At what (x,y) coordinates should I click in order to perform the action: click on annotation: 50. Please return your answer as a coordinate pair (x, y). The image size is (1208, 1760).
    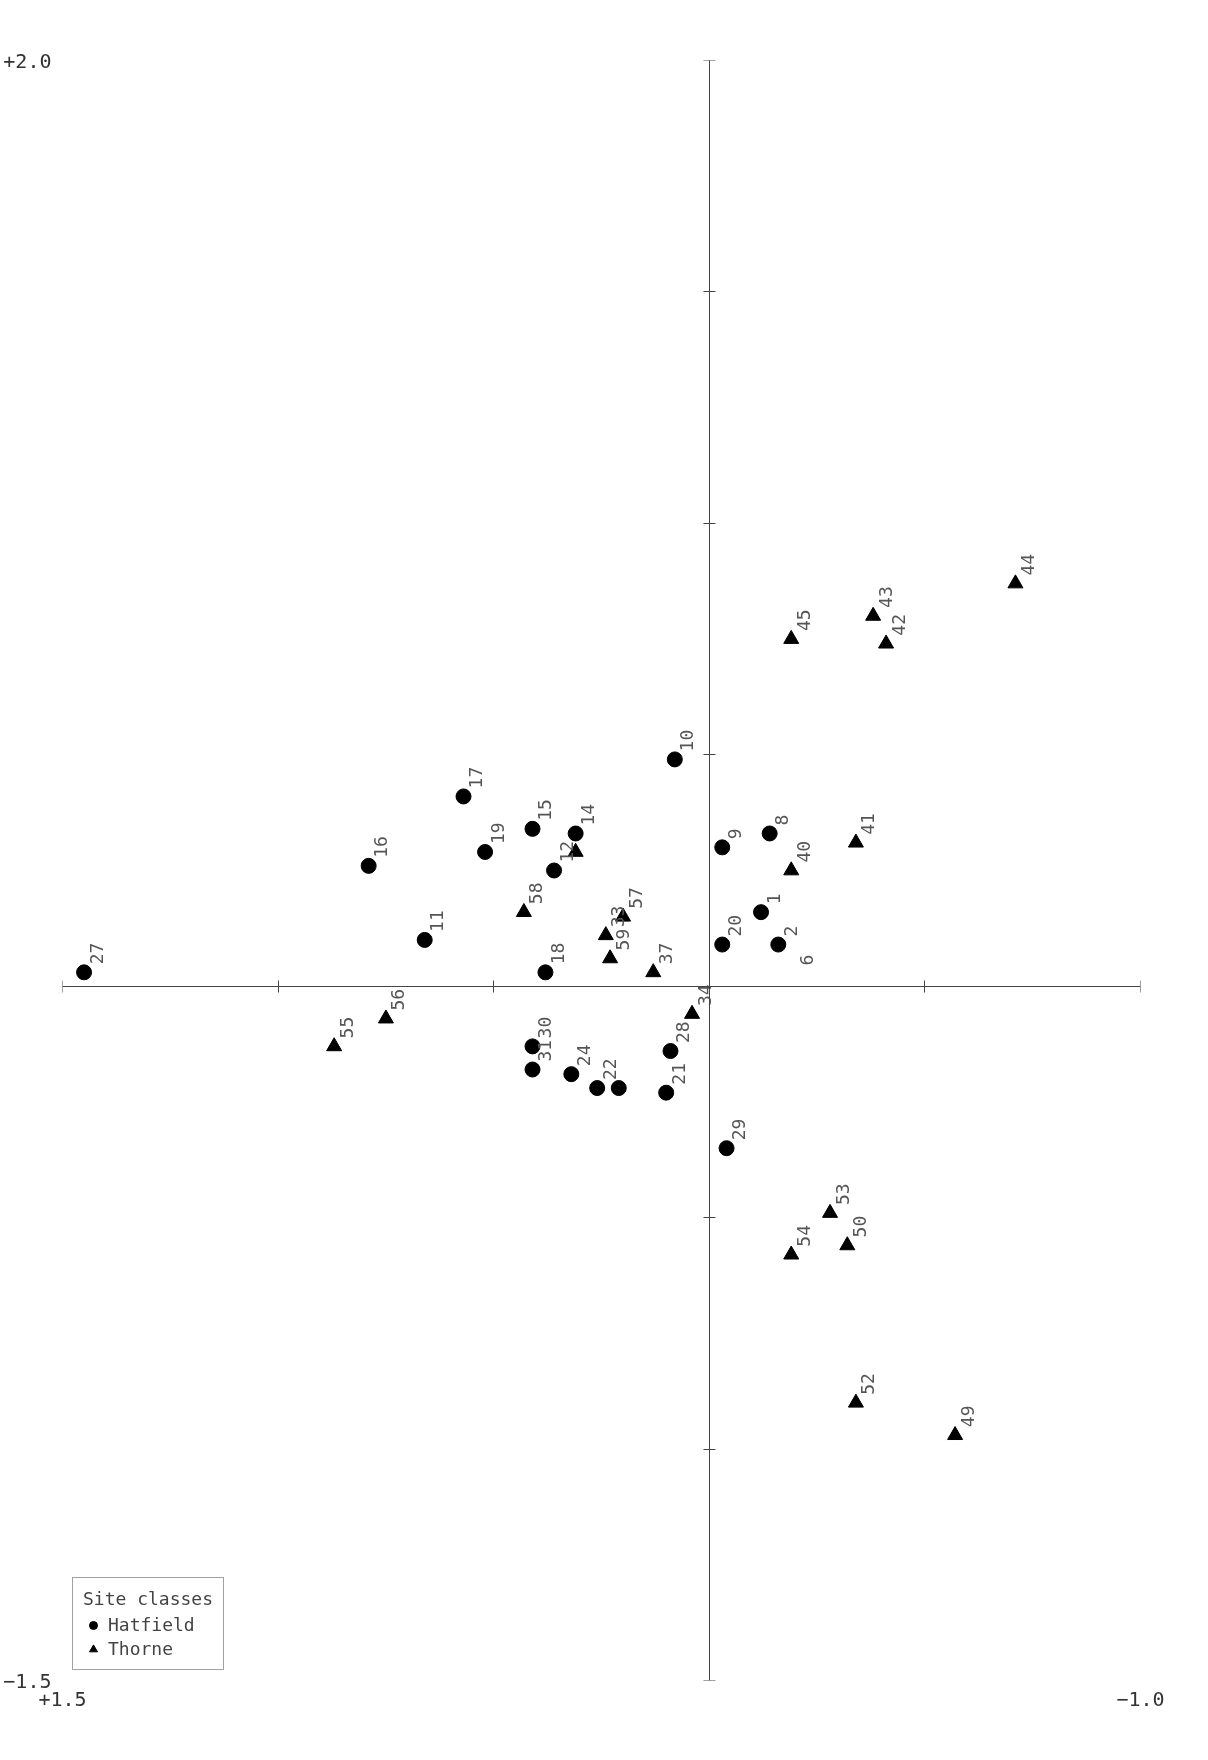
    Looking at the image, I should click on (859, 1226).